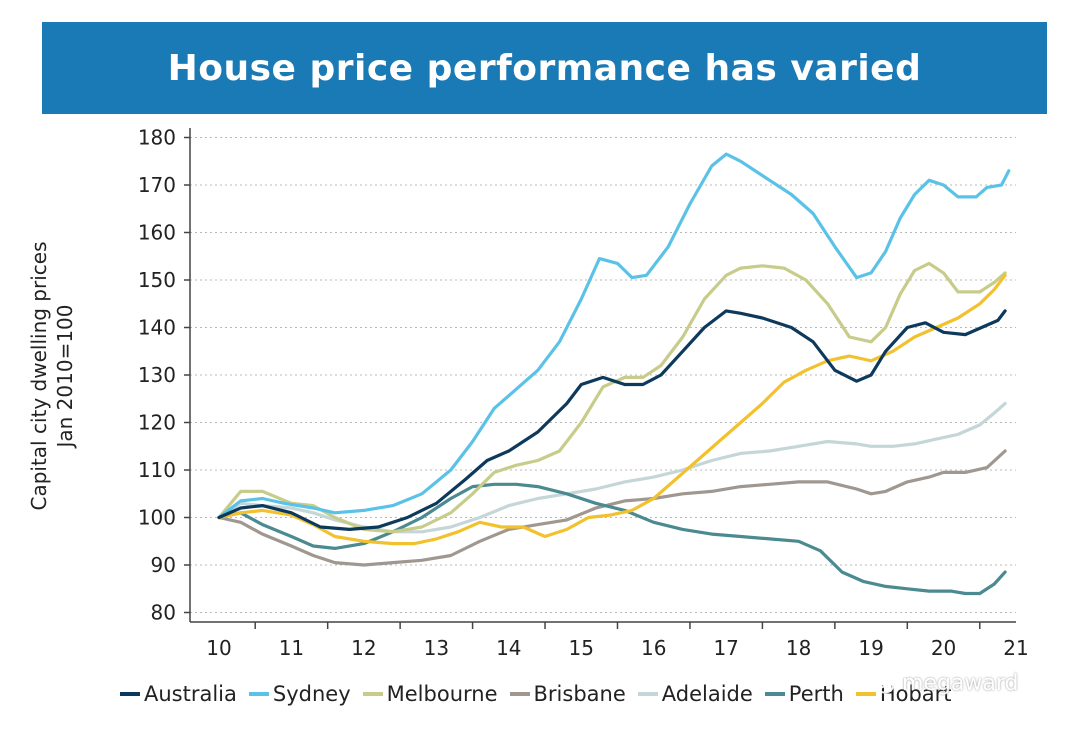 The image size is (1076, 734). What do you see at coordinates (157, 138) in the screenshot?
I see `y-tick-label: 180` at bounding box center [157, 138].